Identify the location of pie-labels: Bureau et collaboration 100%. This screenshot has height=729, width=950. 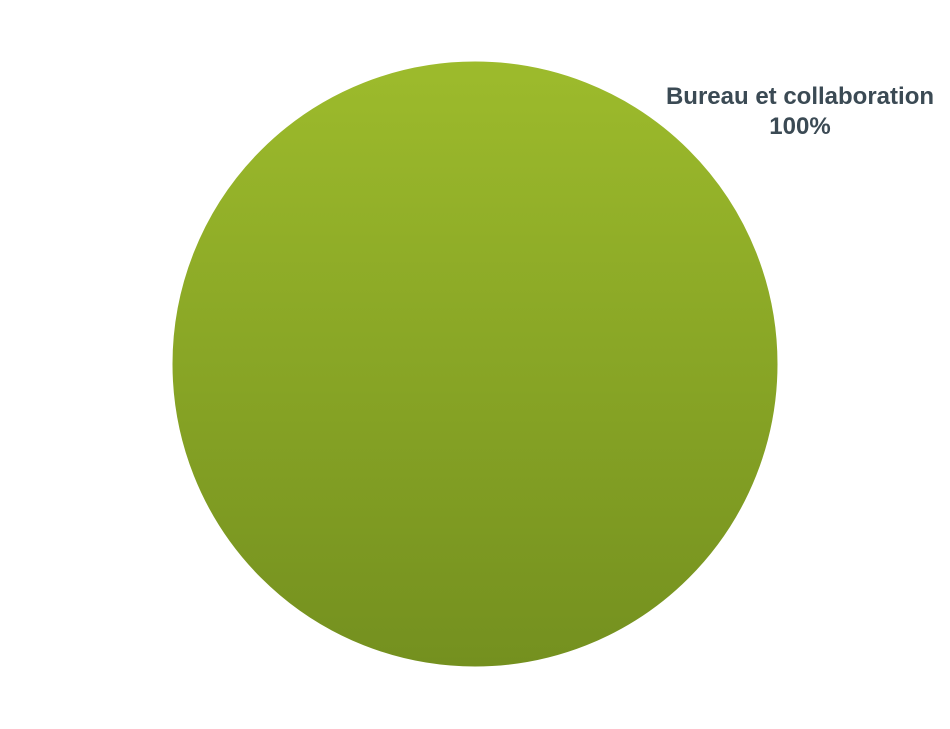
(800, 111).